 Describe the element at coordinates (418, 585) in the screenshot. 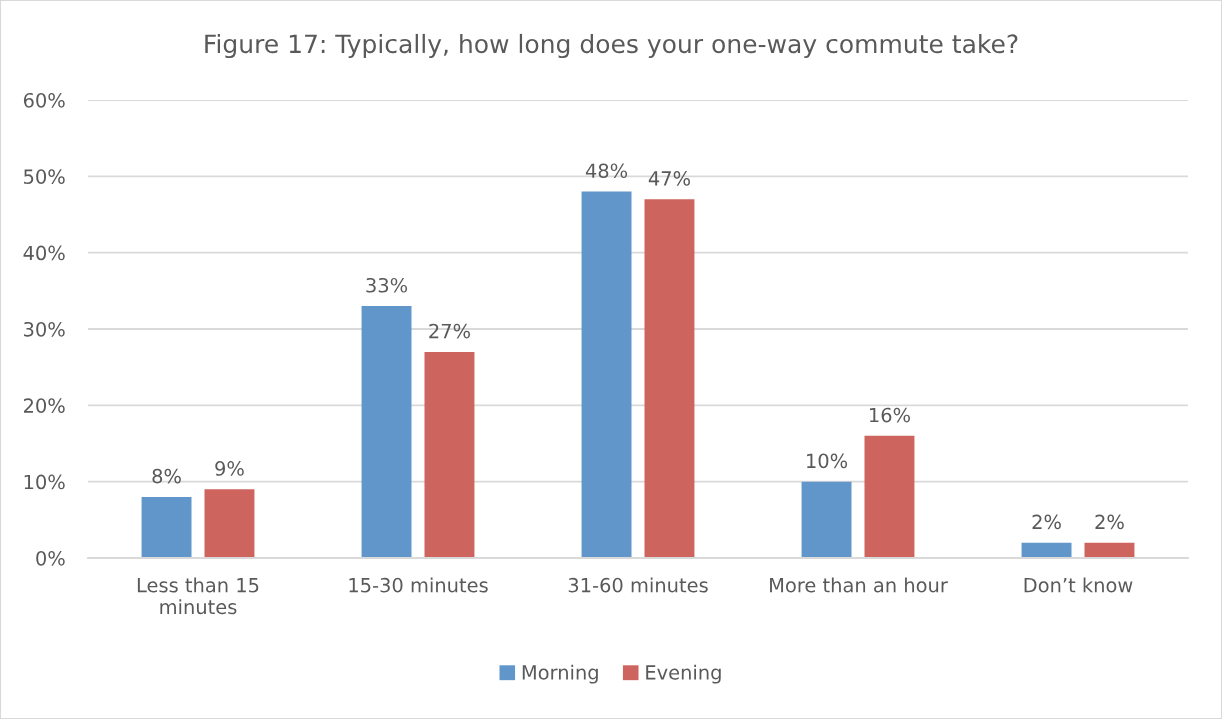

I see `x-tick-label: 15-30 minutes` at that location.